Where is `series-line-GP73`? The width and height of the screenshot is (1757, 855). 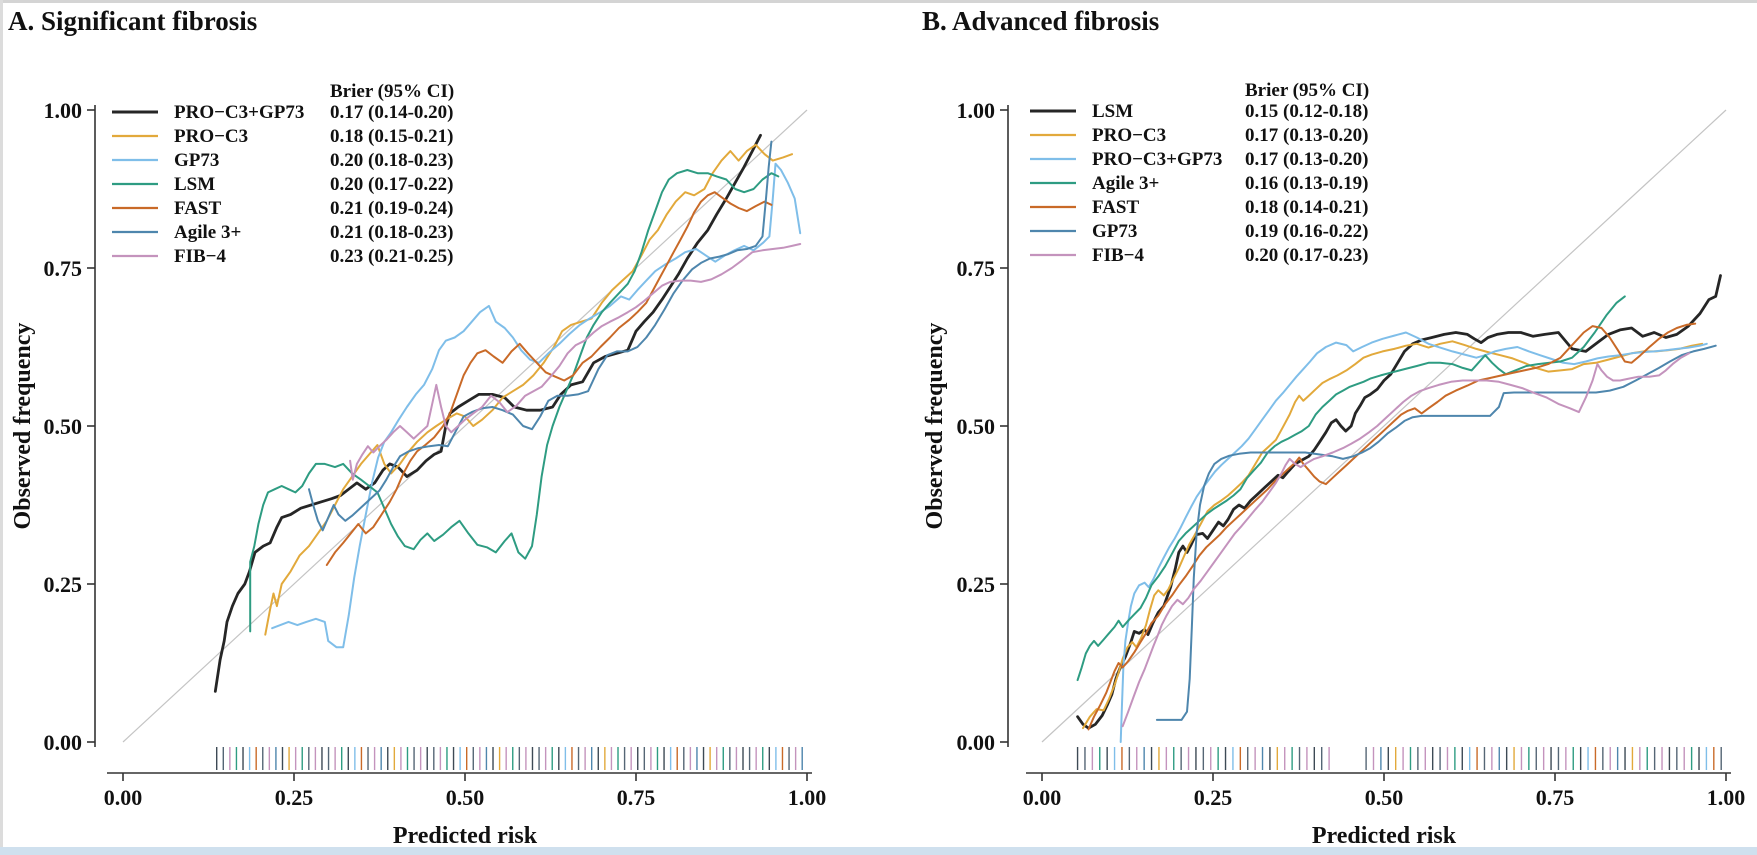
series-line-GP73 is located at coordinates (1436, 532).